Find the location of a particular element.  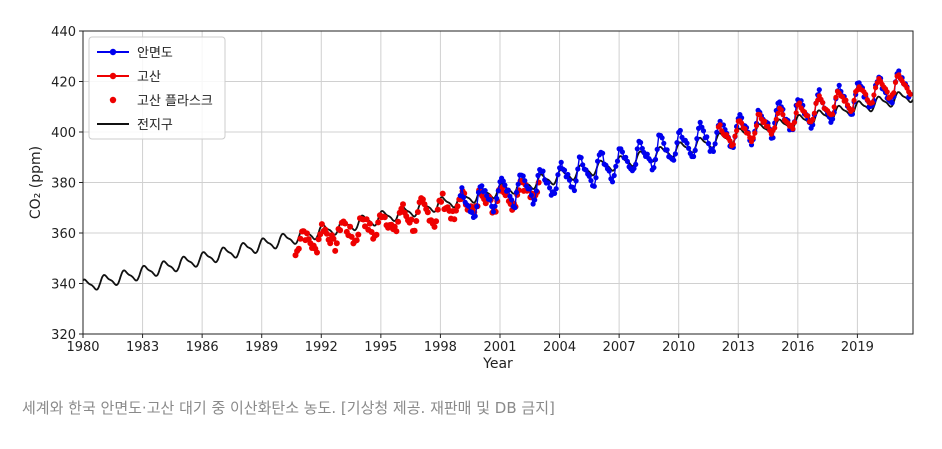

x-tick-label: 1998 is located at coordinates (440, 347).